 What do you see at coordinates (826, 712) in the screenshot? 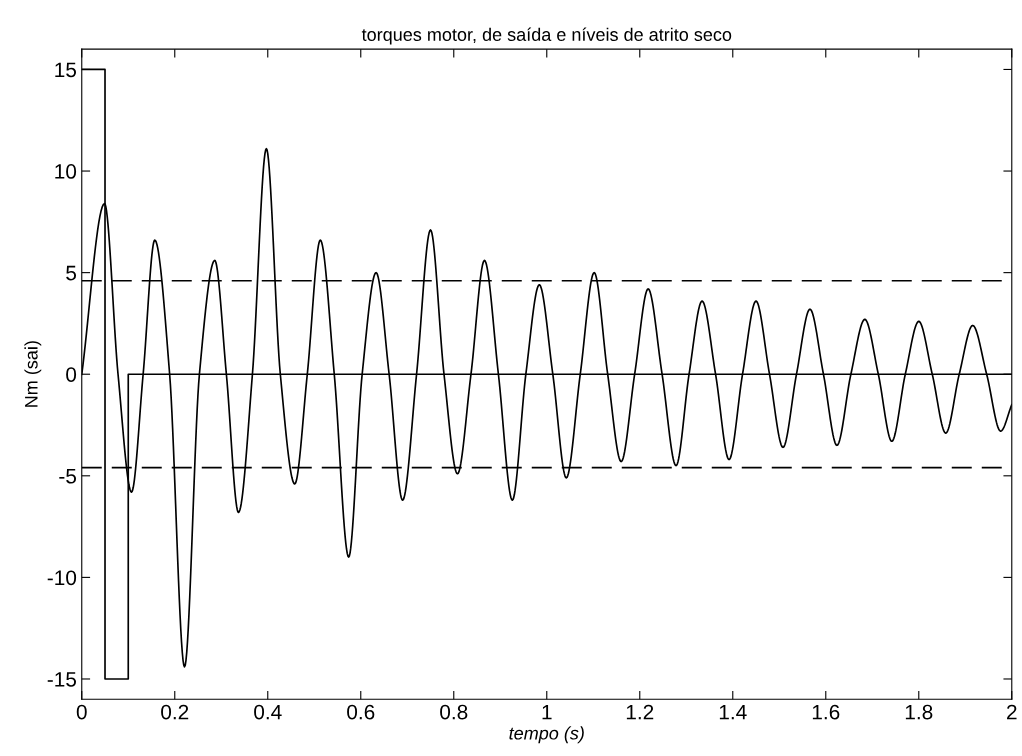
I see `x-tick-label: 1.6` at bounding box center [826, 712].